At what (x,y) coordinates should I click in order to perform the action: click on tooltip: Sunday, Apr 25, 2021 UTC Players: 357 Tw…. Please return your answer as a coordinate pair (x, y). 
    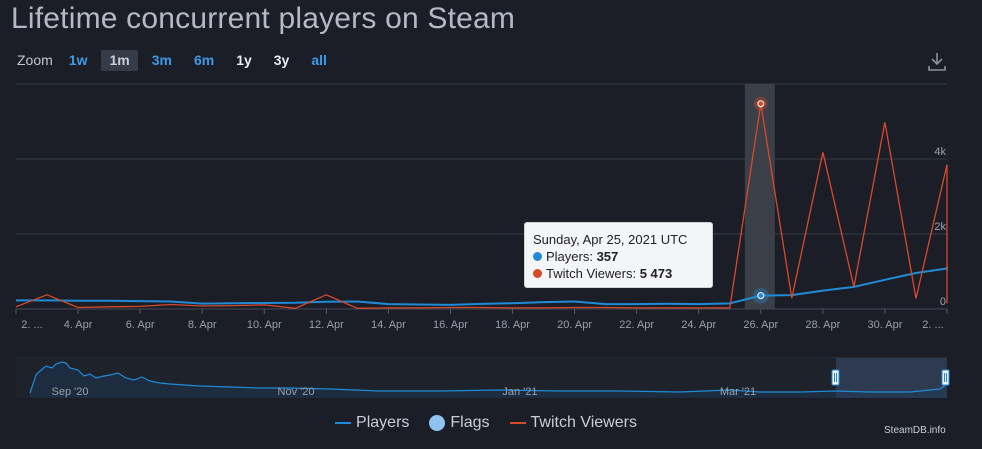
    Looking at the image, I should click on (618, 255).